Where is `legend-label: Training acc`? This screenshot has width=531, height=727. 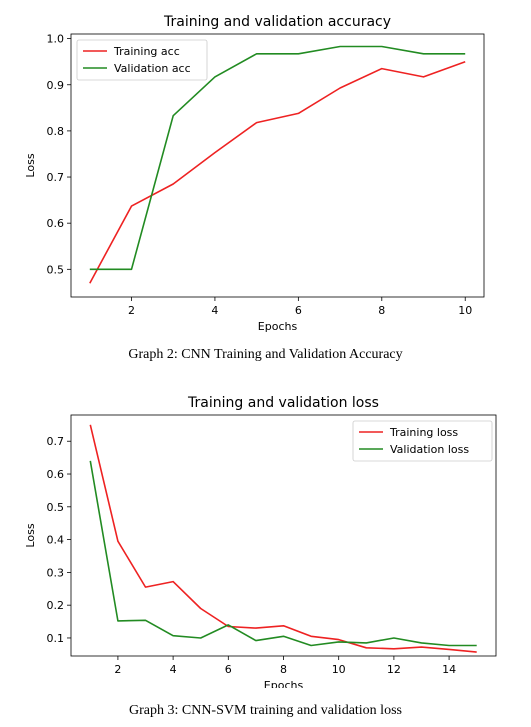
legend-label: Training acc is located at coordinates (146, 51).